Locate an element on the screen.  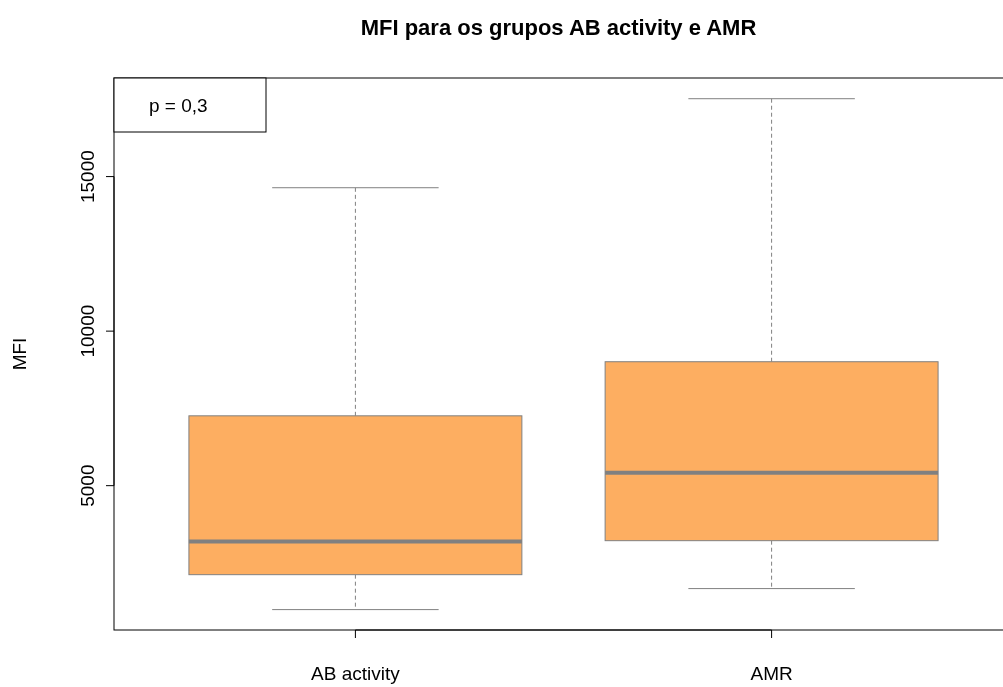
x-tick-label: AB activity is located at coordinates (356, 673).